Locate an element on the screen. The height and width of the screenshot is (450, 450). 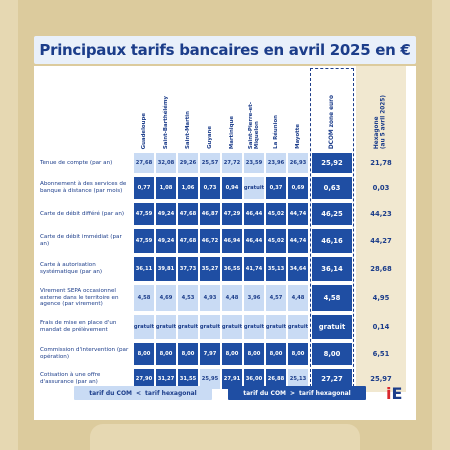
hexagone-cell: 44,27 is located at coordinates (381, 241).